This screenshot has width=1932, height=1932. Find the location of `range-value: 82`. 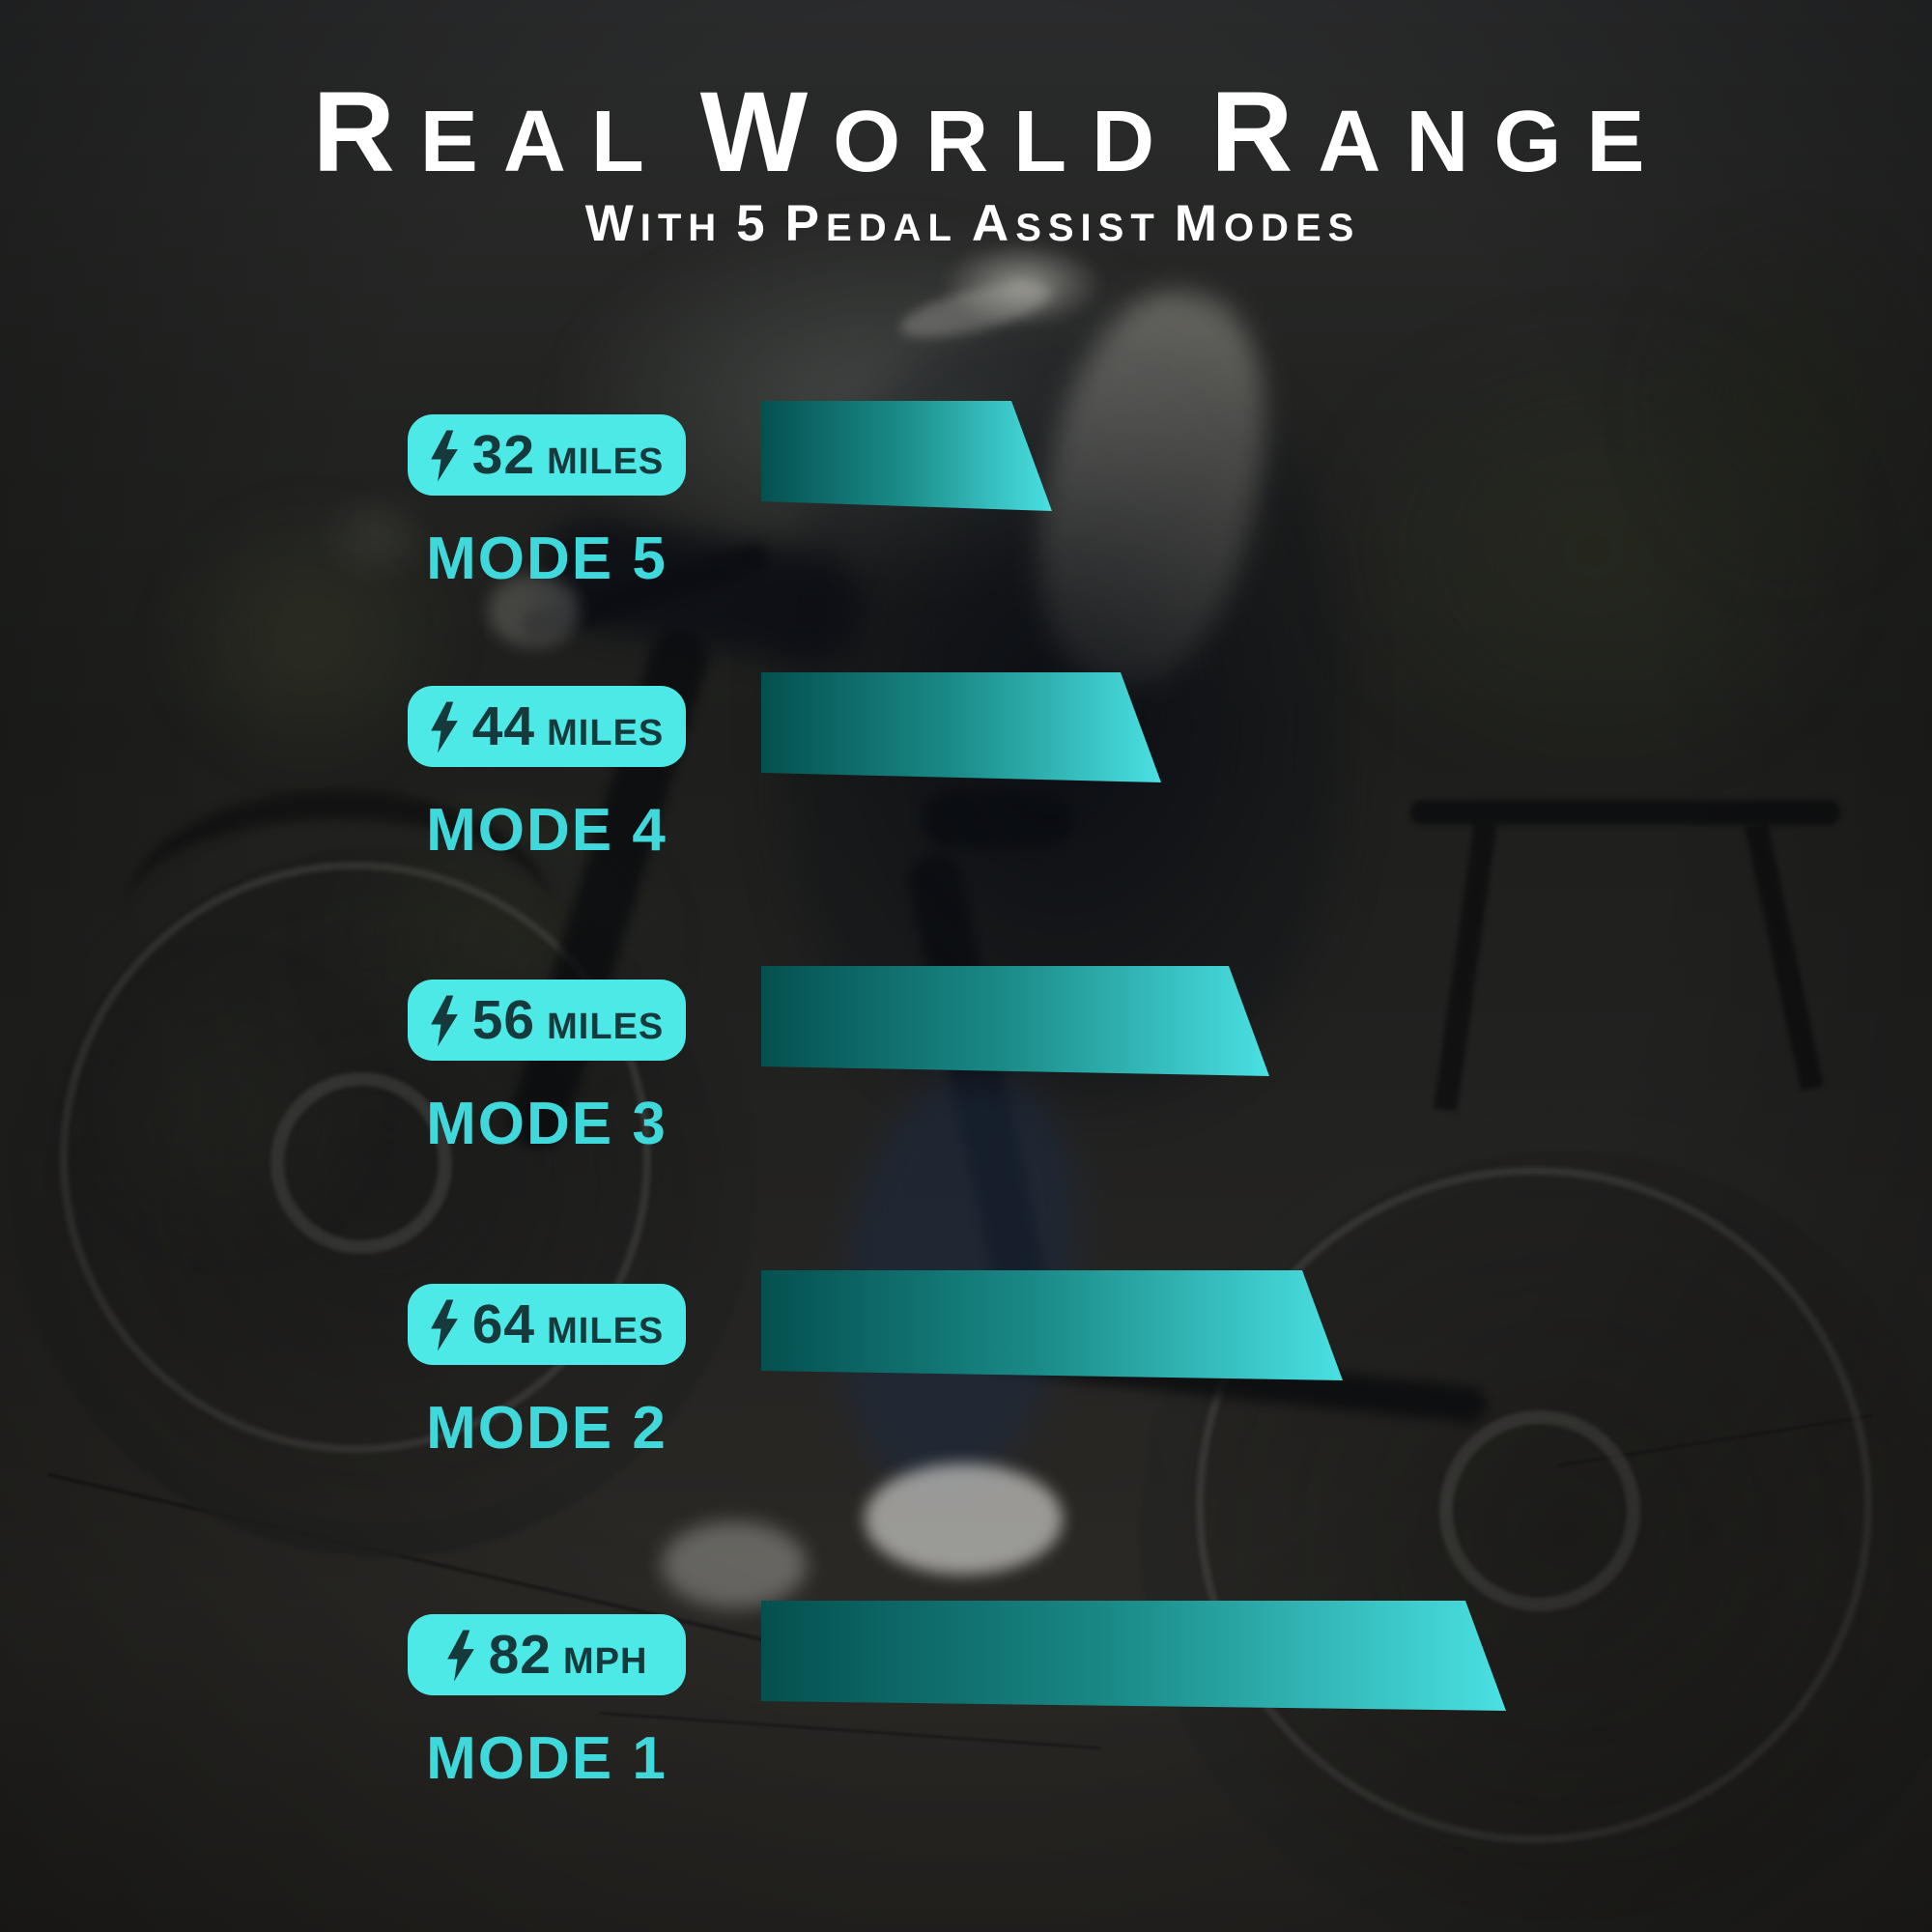

range-value: 82 is located at coordinates (520, 1655).